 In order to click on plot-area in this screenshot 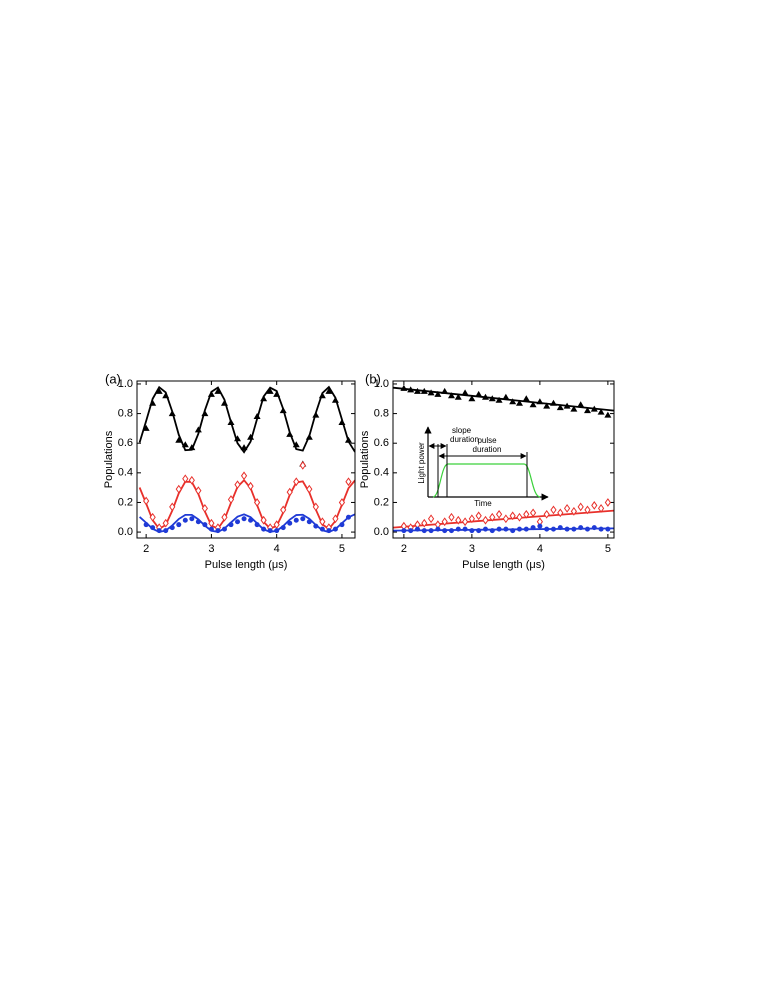, I will do `click(246, 459)`.